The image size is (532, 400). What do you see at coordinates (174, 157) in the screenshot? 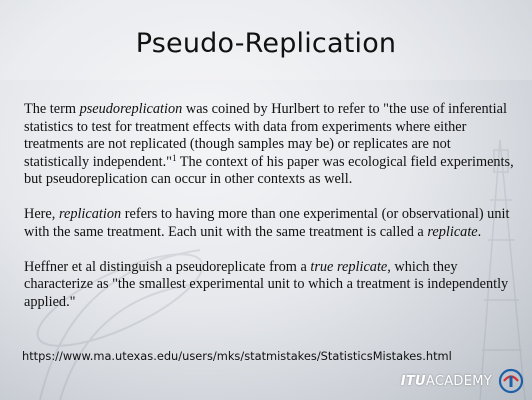
I see `footnote-marker: 1` at bounding box center [174, 157].